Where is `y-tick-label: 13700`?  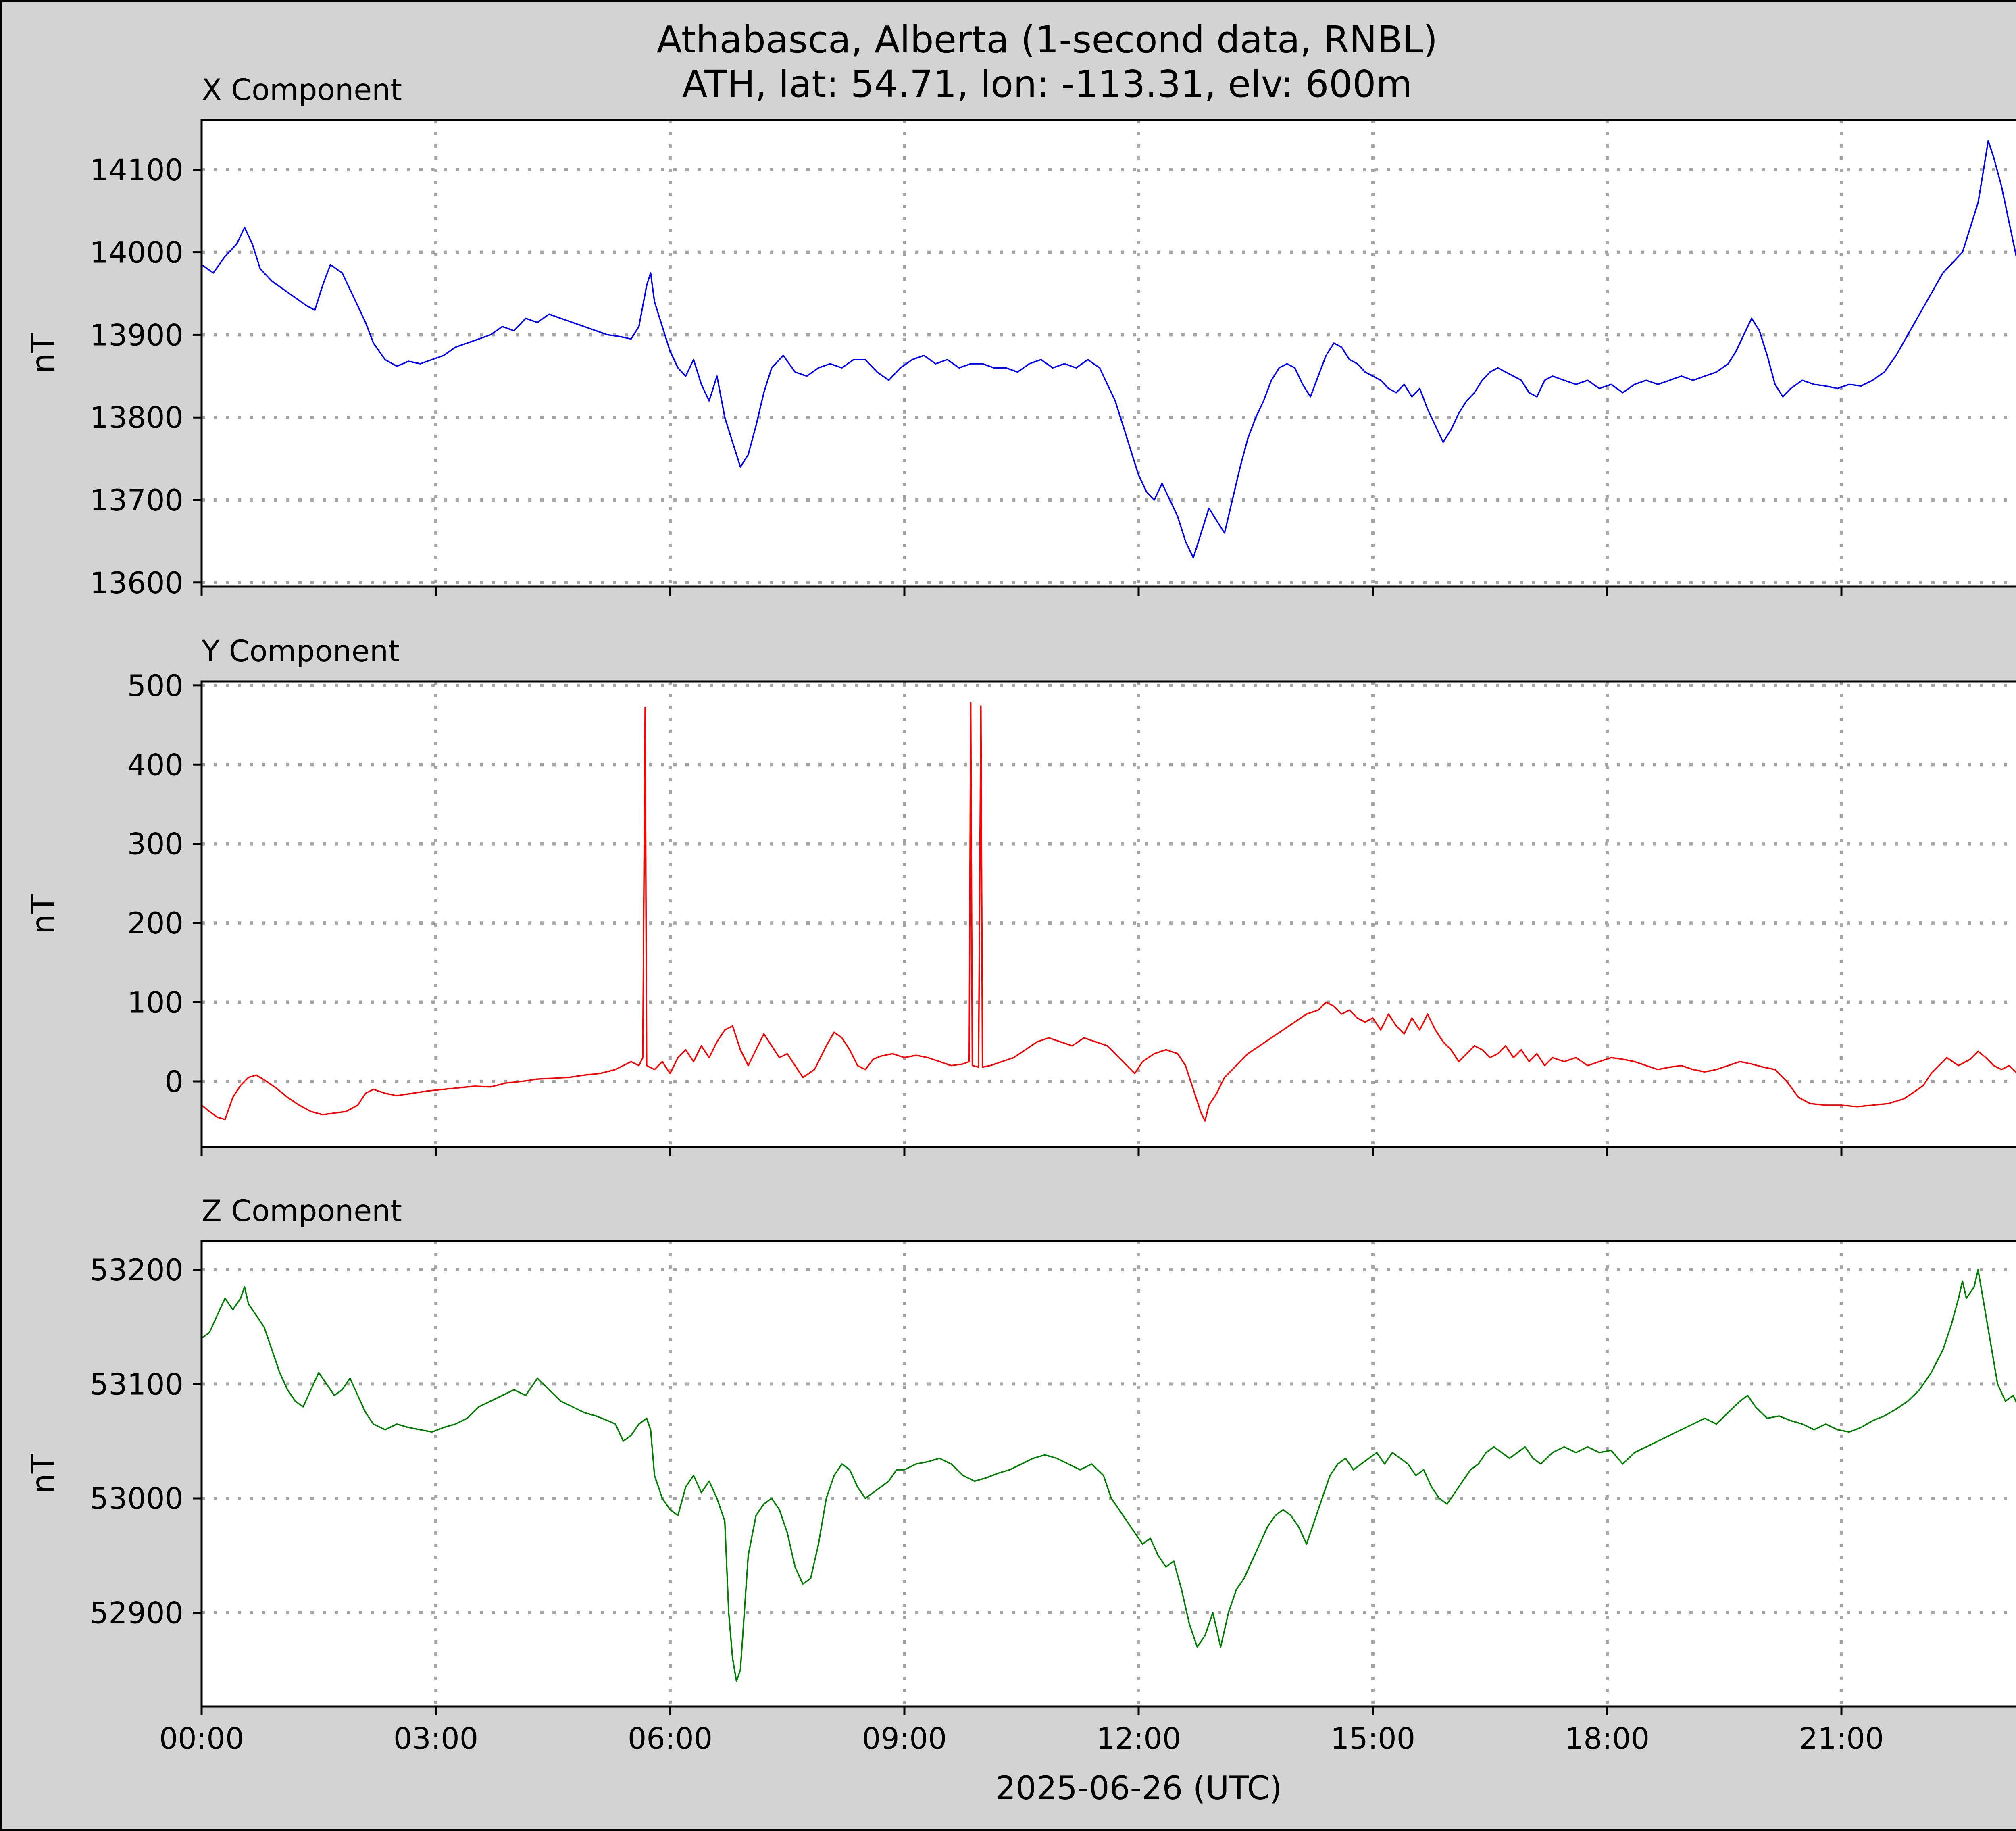
y-tick-label: 13700 is located at coordinates (136, 500).